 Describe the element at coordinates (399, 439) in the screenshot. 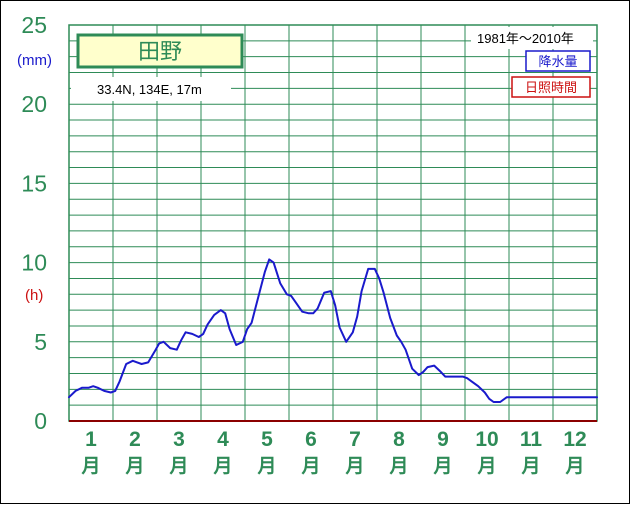

I see `x-tick-label: 8` at that location.